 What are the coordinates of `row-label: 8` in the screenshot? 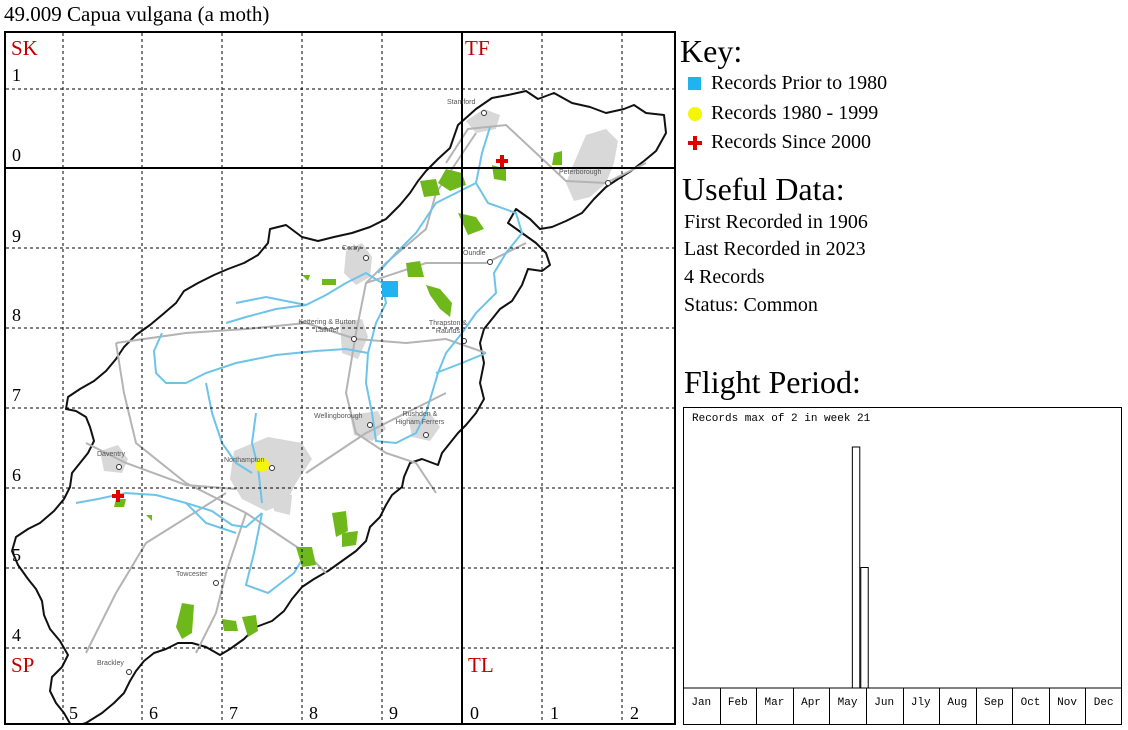 It's located at (16, 315).